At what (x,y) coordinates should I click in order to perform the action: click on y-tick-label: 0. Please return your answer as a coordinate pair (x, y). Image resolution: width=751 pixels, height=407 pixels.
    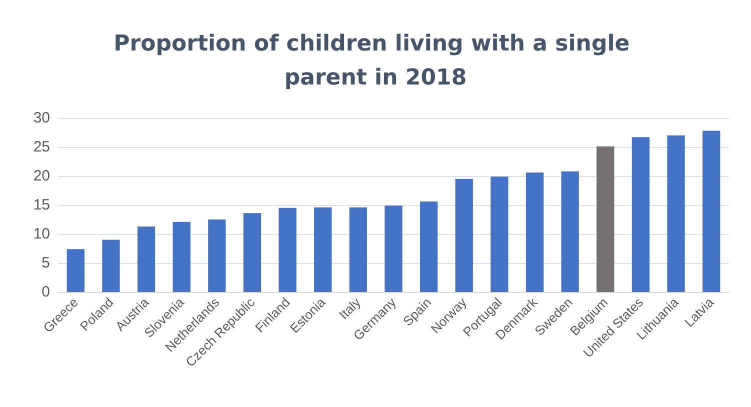
    Looking at the image, I should click on (46, 292).